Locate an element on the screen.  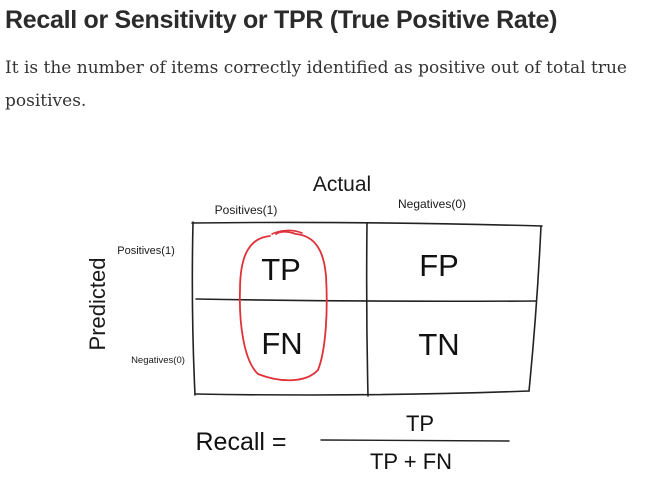
recall-highlight-outline is located at coordinates (283, 306).